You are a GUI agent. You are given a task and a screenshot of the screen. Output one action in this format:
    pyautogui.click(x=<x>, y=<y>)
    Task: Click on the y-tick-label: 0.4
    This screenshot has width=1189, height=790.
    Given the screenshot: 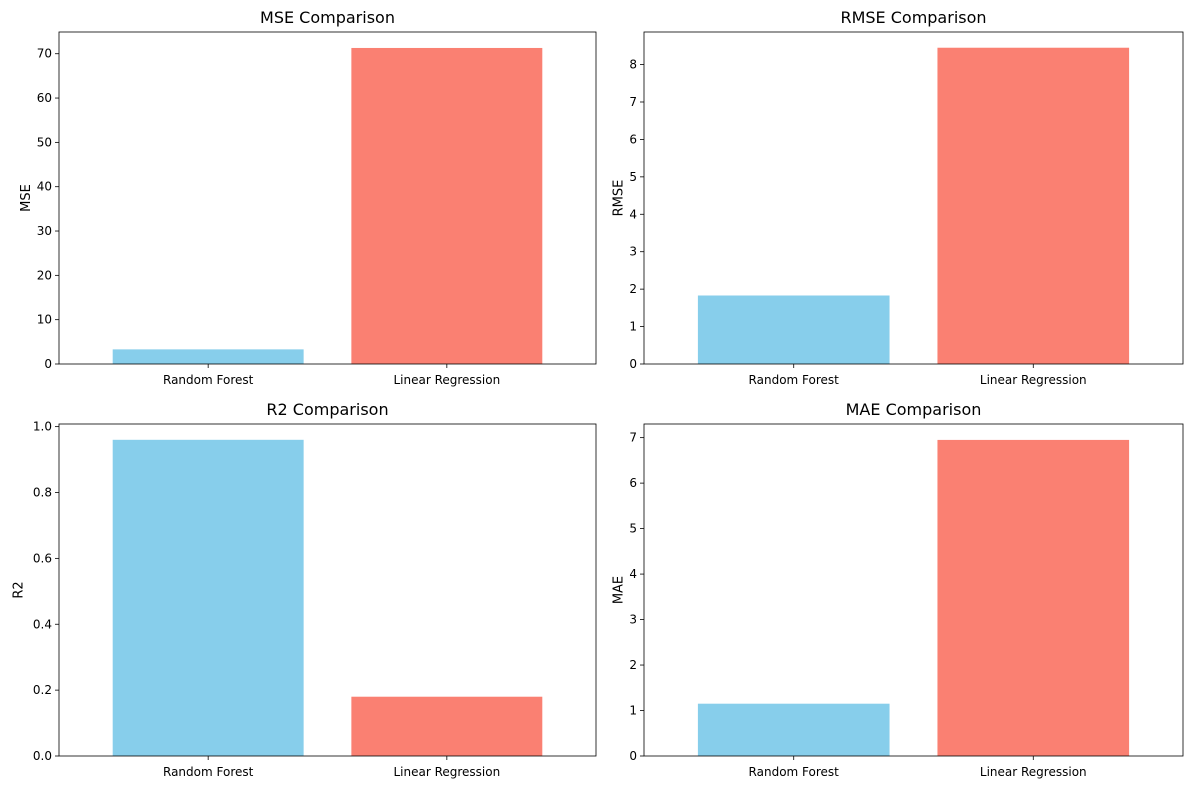 What is the action you would take?
    pyautogui.click(x=42, y=624)
    